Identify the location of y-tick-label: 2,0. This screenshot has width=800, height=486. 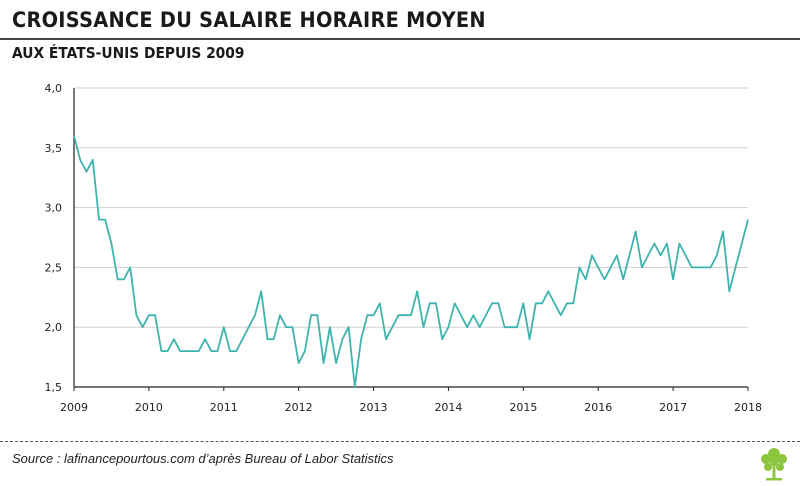
(54, 327).